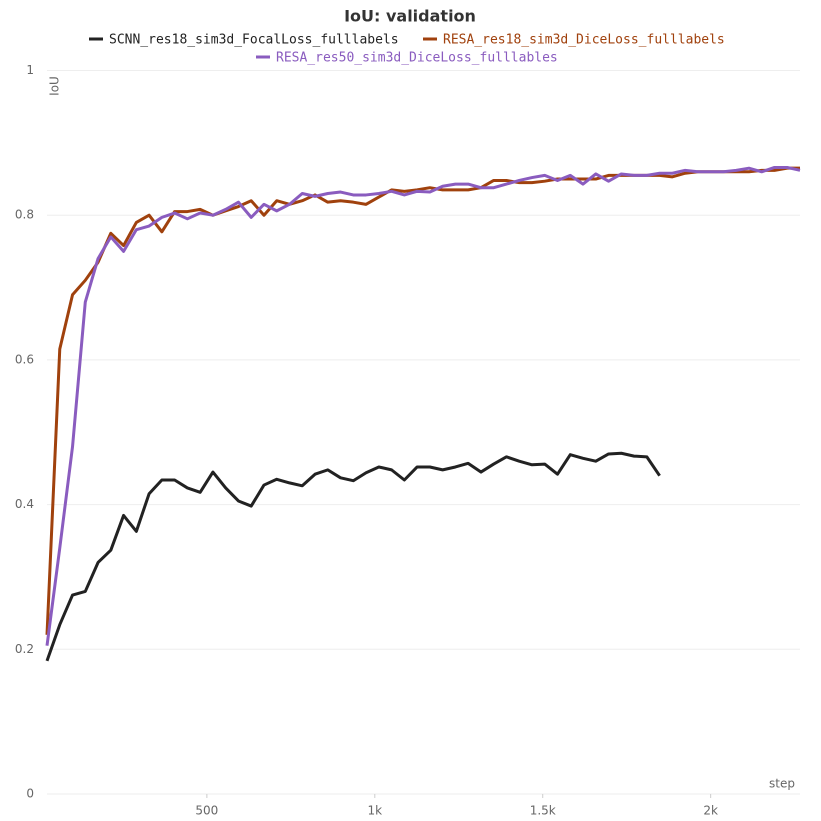  What do you see at coordinates (24, 359) in the screenshot?
I see `y-tick-label: 0.6` at bounding box center [24, 359].